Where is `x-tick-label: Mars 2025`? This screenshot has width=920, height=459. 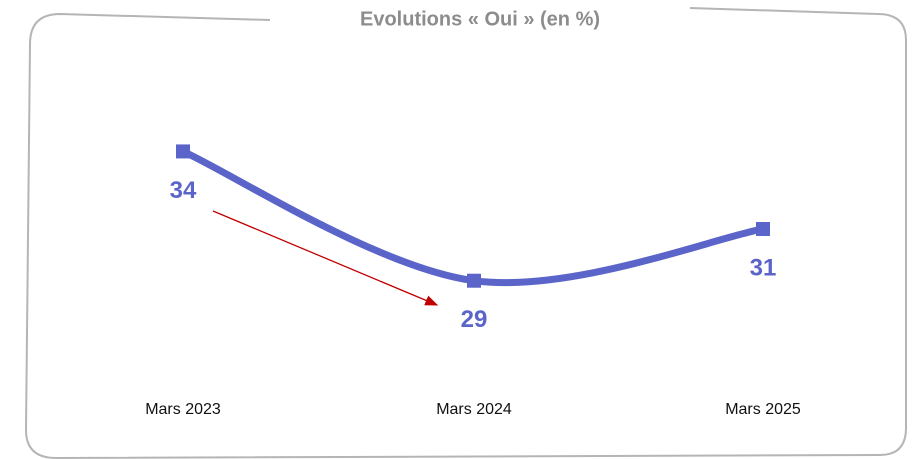 x-tick-label: Mars 2025 is located at coordinates (763, 409).